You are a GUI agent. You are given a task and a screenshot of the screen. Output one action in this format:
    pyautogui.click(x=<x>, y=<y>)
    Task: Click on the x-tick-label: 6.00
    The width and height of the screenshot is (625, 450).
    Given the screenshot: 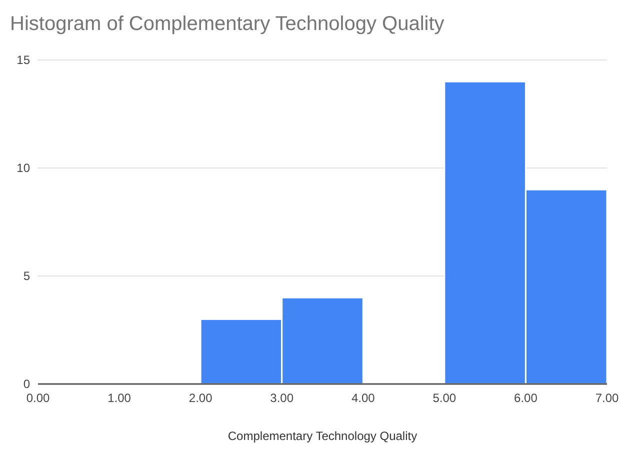 What is the action you would take?
    pyautogui.click(x=526, y=398)
    